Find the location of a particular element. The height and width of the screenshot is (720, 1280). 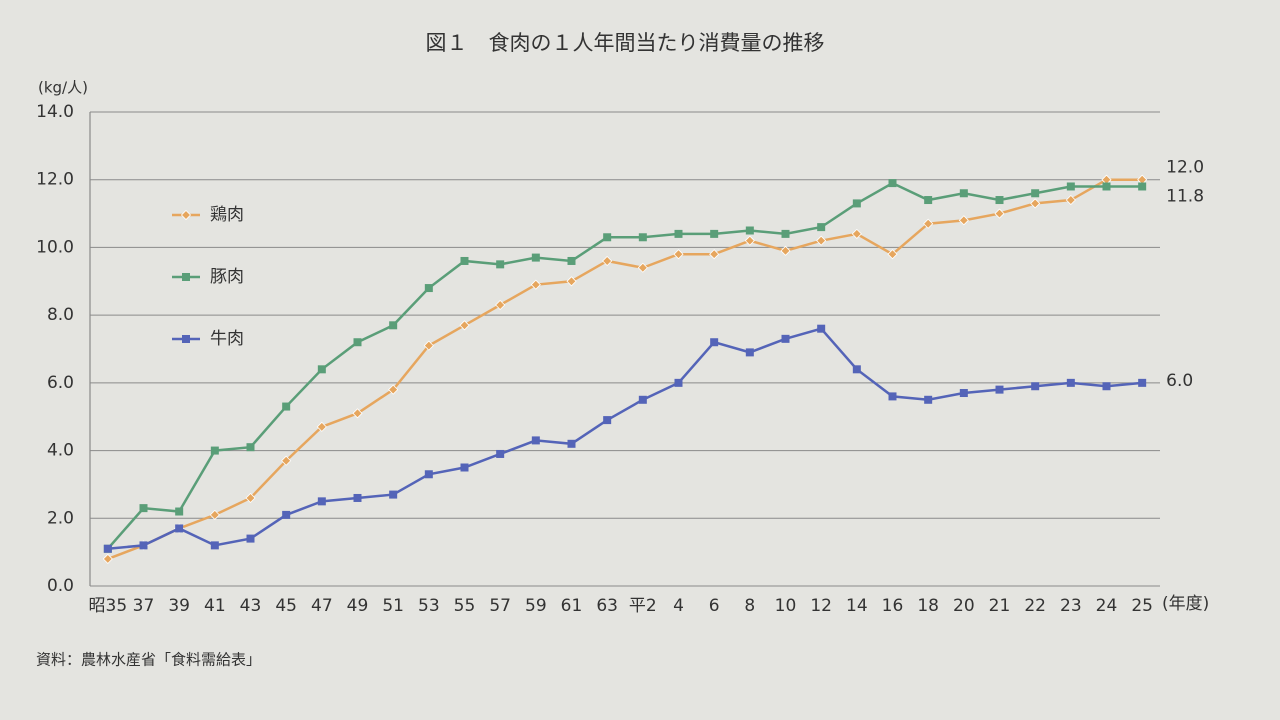

y-tick-label: 4.0 is located at coordinates (60, 451).